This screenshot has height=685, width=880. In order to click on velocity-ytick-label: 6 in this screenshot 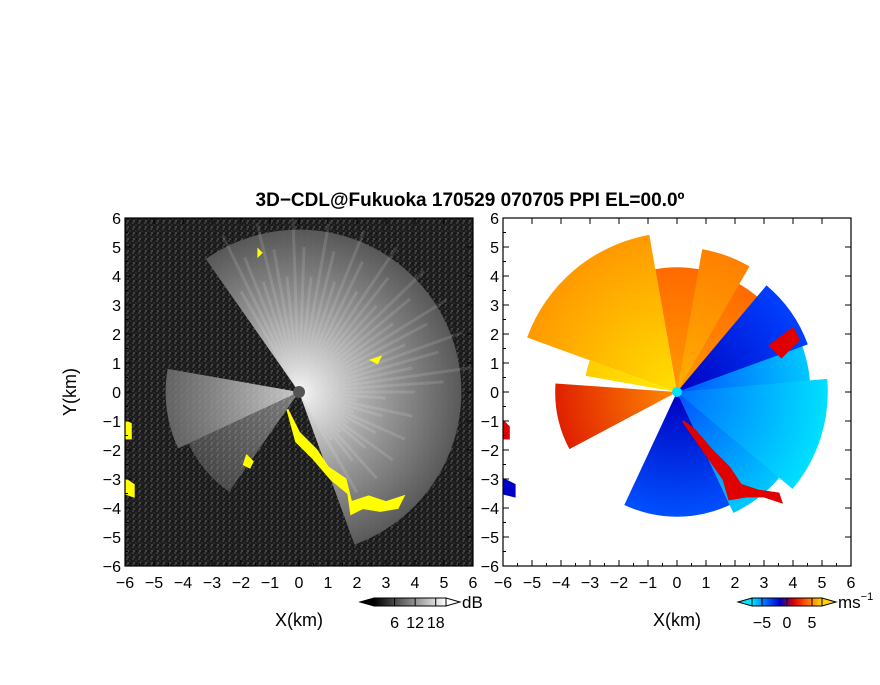, I will do `click(494, 219)`.